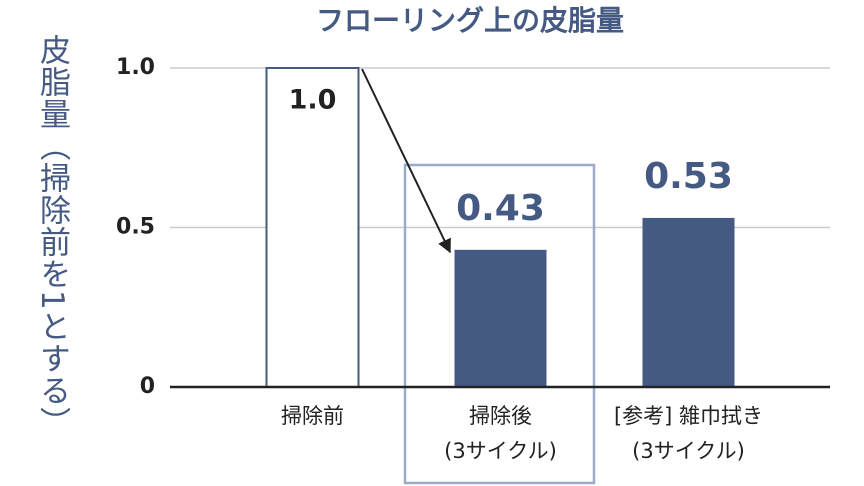  I want to click on x-tick-label: 掃除前, so click(312, 416).